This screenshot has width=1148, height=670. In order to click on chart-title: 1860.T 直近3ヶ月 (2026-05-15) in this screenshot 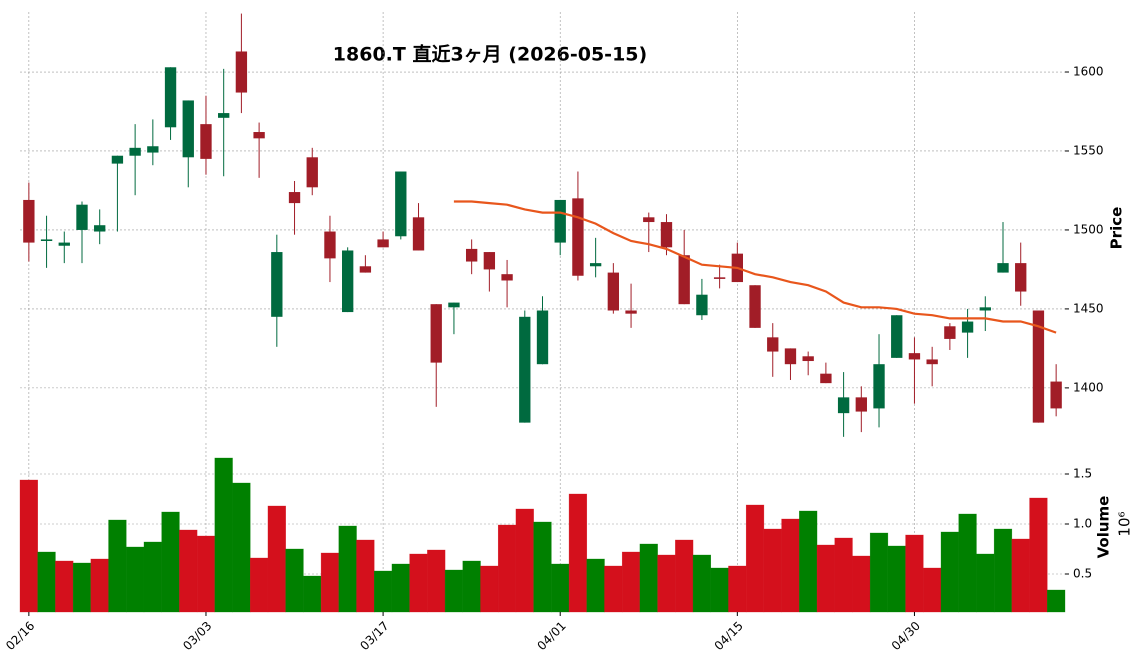, I will do `click(490, 54)`.